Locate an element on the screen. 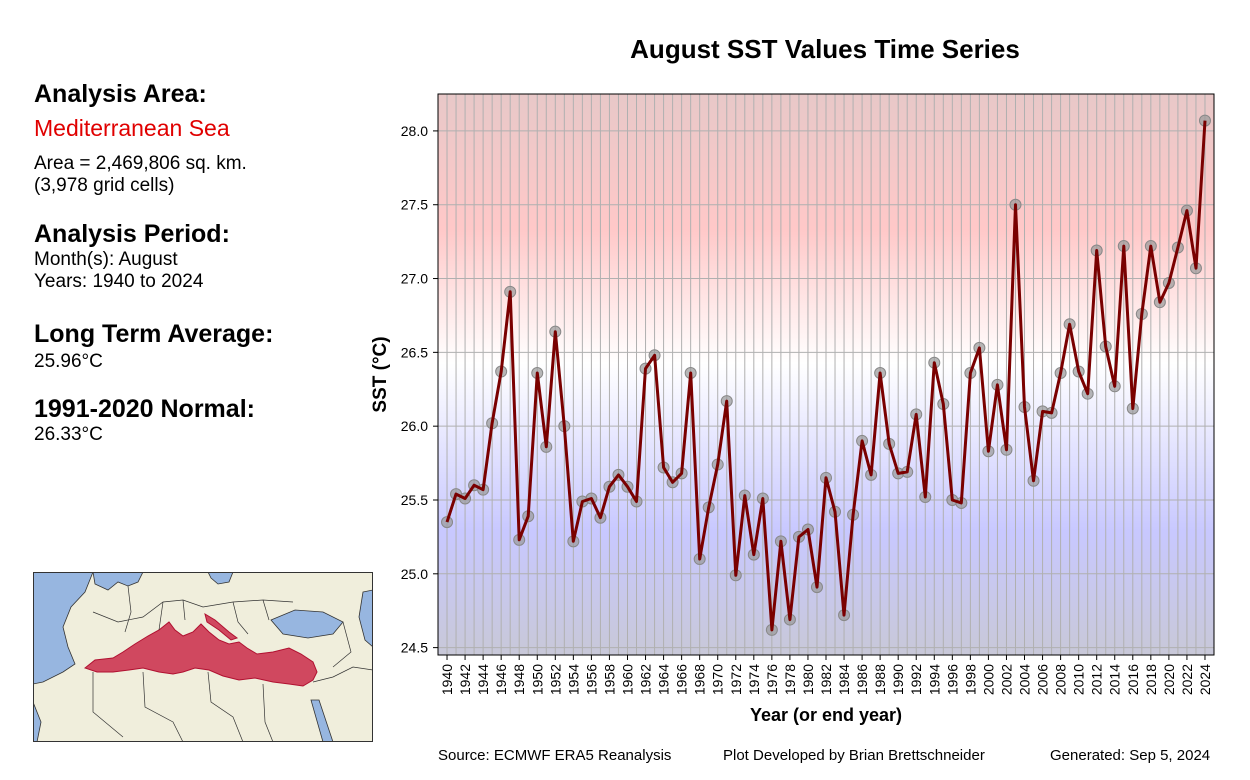 The image size is (1250, 780). x-tick-label: 1998 is located at coordinates (970, 679).